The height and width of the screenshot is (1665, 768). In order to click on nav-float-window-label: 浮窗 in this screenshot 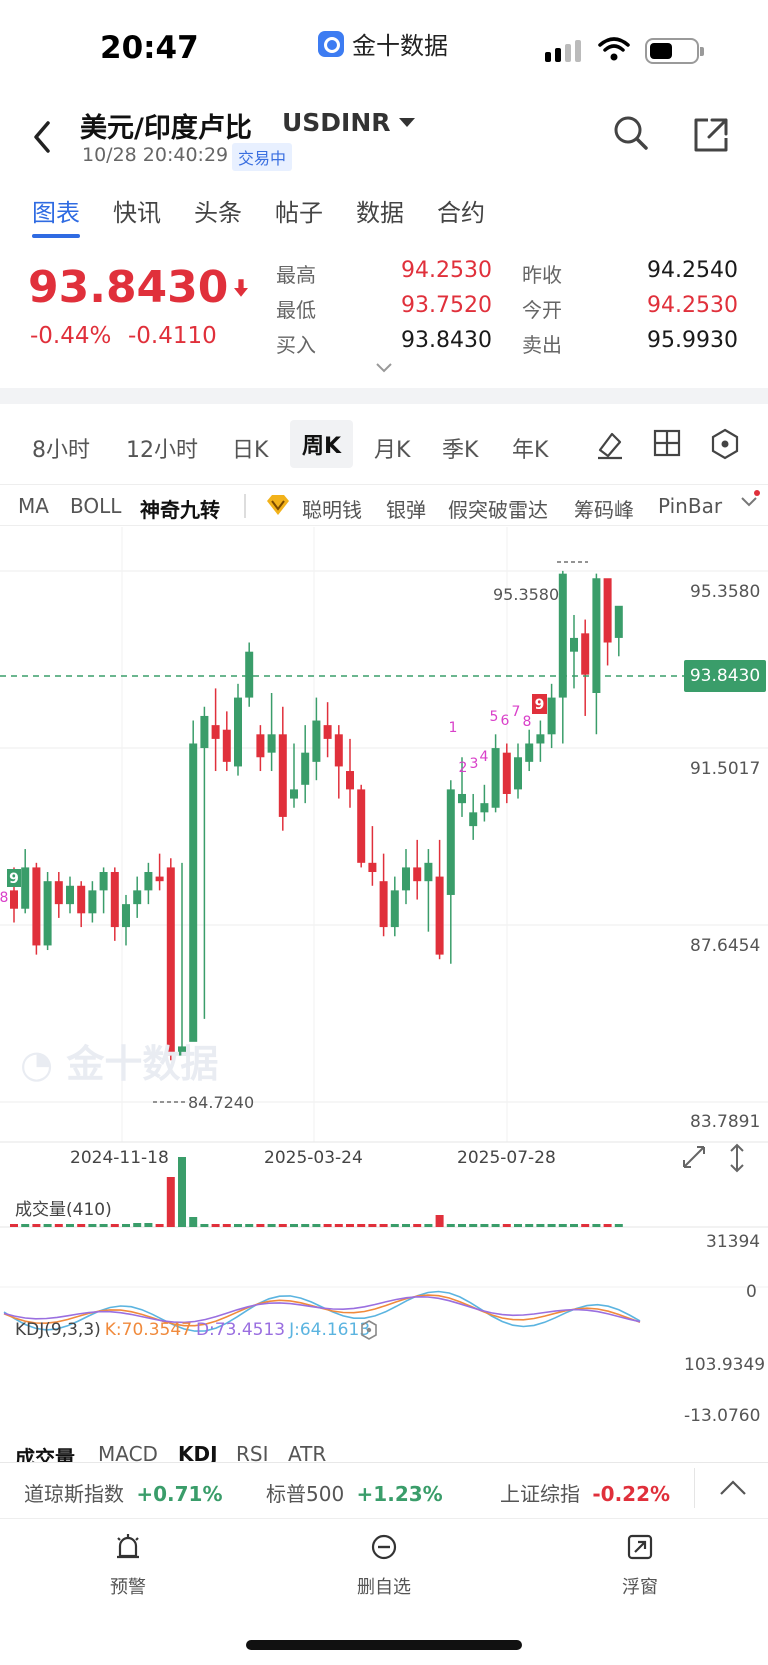, I will do `click(640, 1587)`.